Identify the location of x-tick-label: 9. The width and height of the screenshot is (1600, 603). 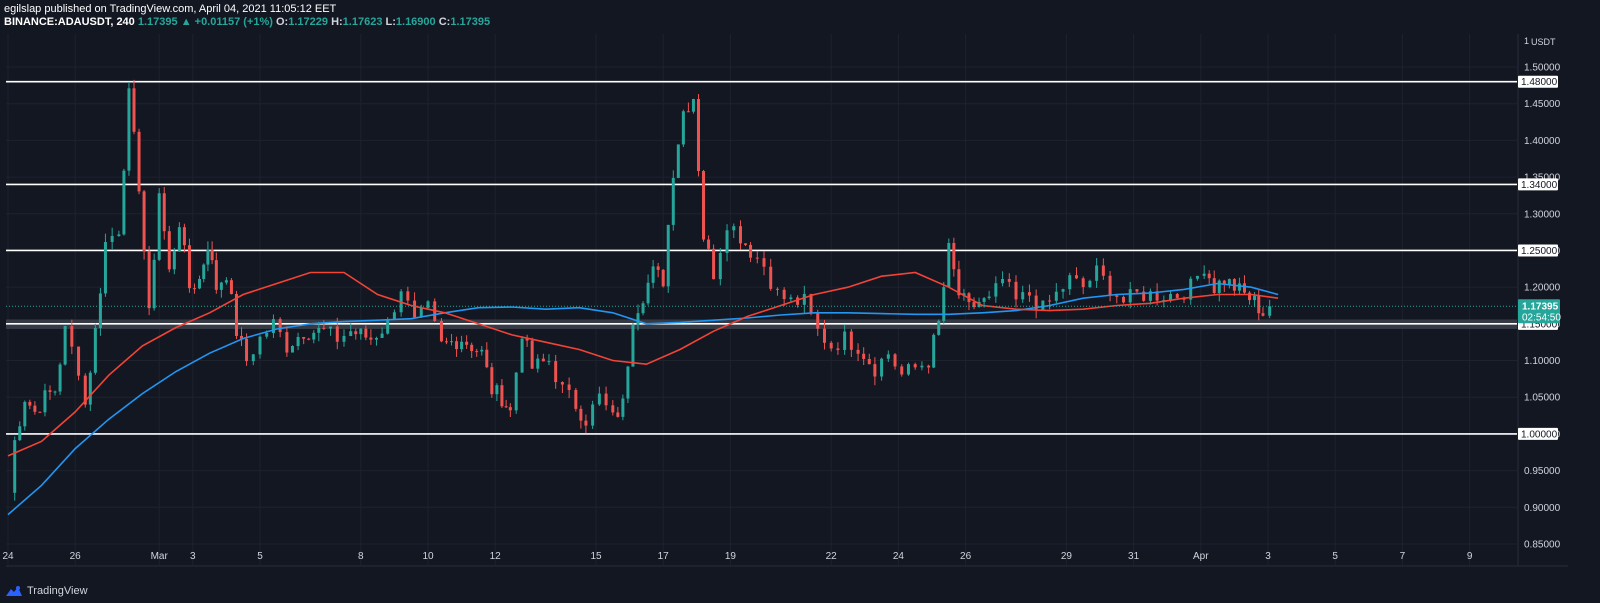
(1470, 556).